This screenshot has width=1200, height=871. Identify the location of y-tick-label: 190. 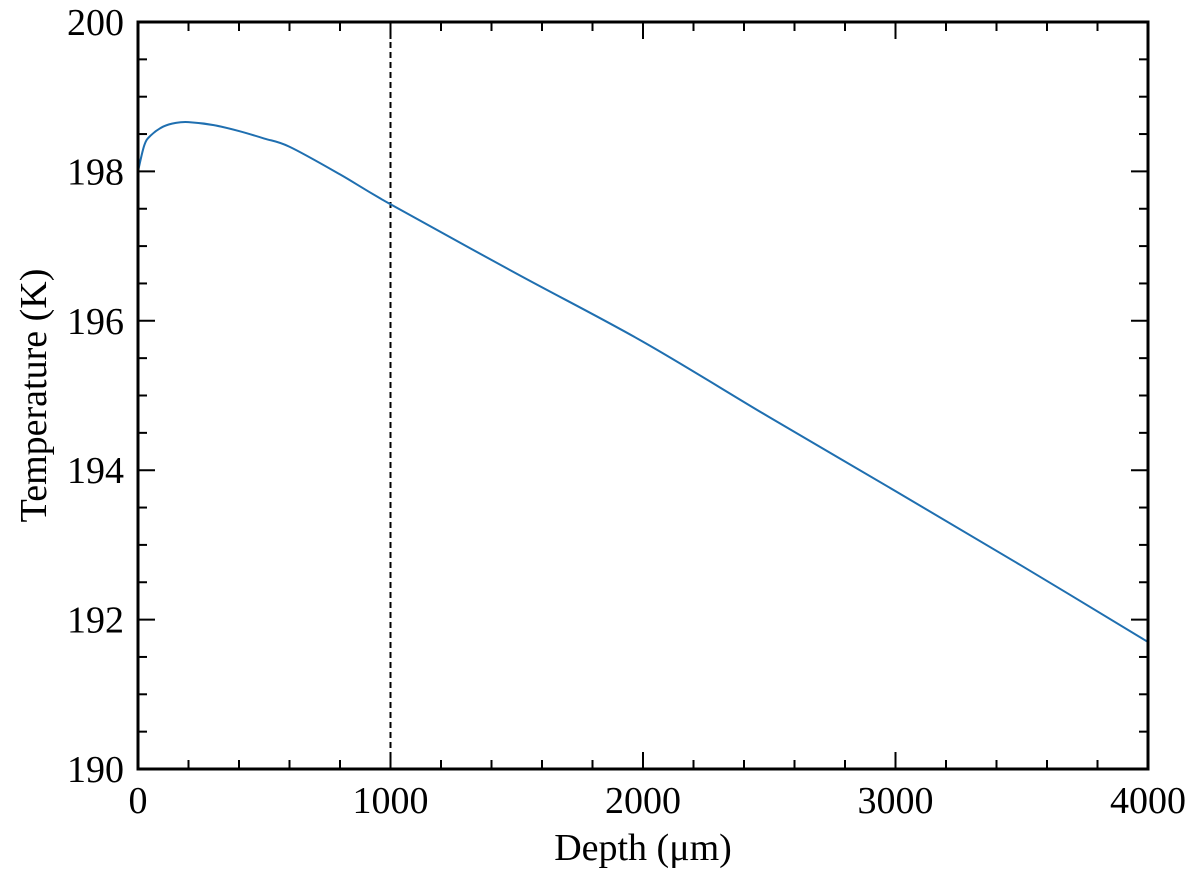
(95, 770).